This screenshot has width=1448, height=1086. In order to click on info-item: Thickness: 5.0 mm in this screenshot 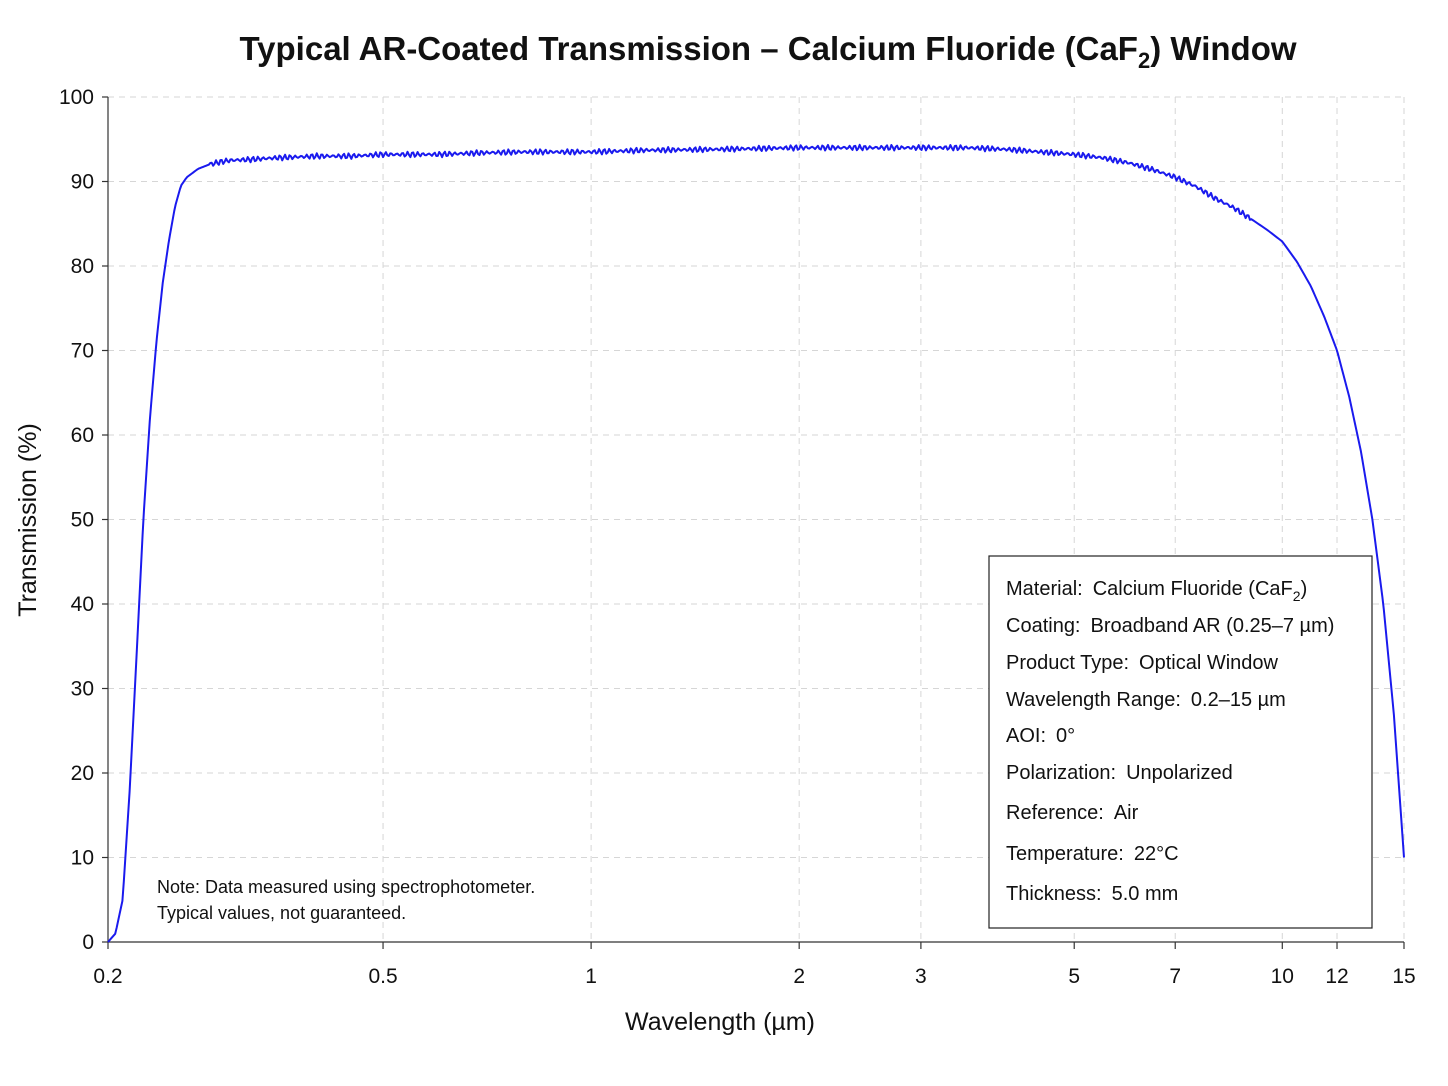, I will do `click(1092, 894)`.